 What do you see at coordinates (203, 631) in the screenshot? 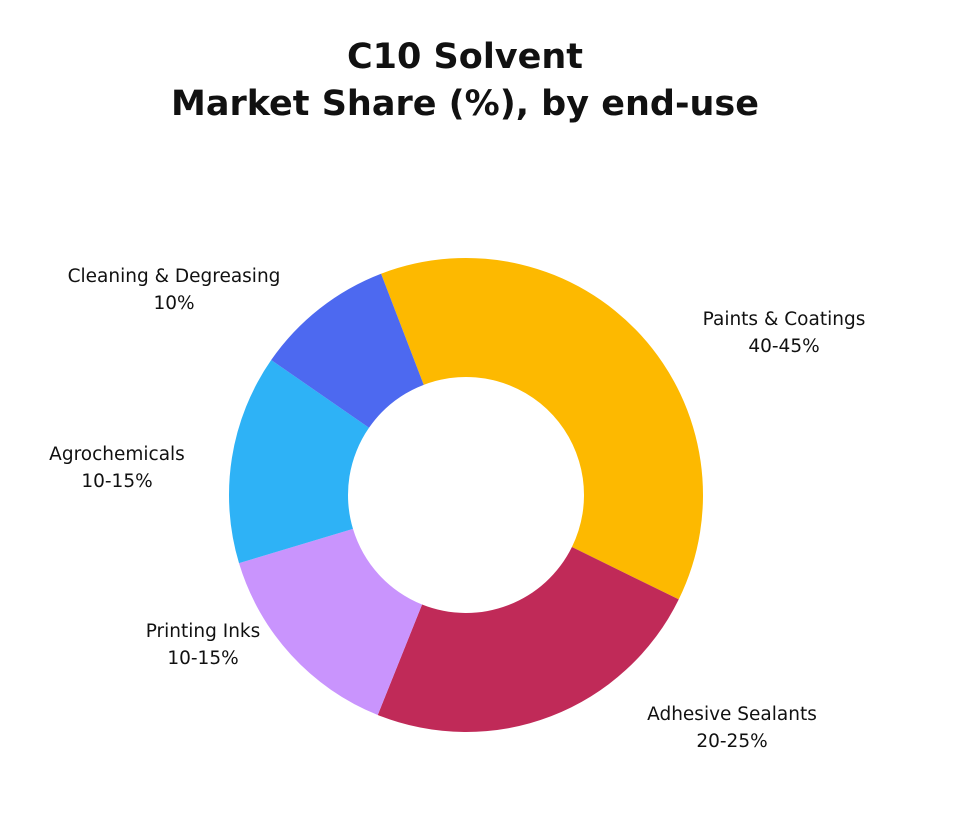
I see `segment-label: Printing Inks` at bounding box center [203, 631].